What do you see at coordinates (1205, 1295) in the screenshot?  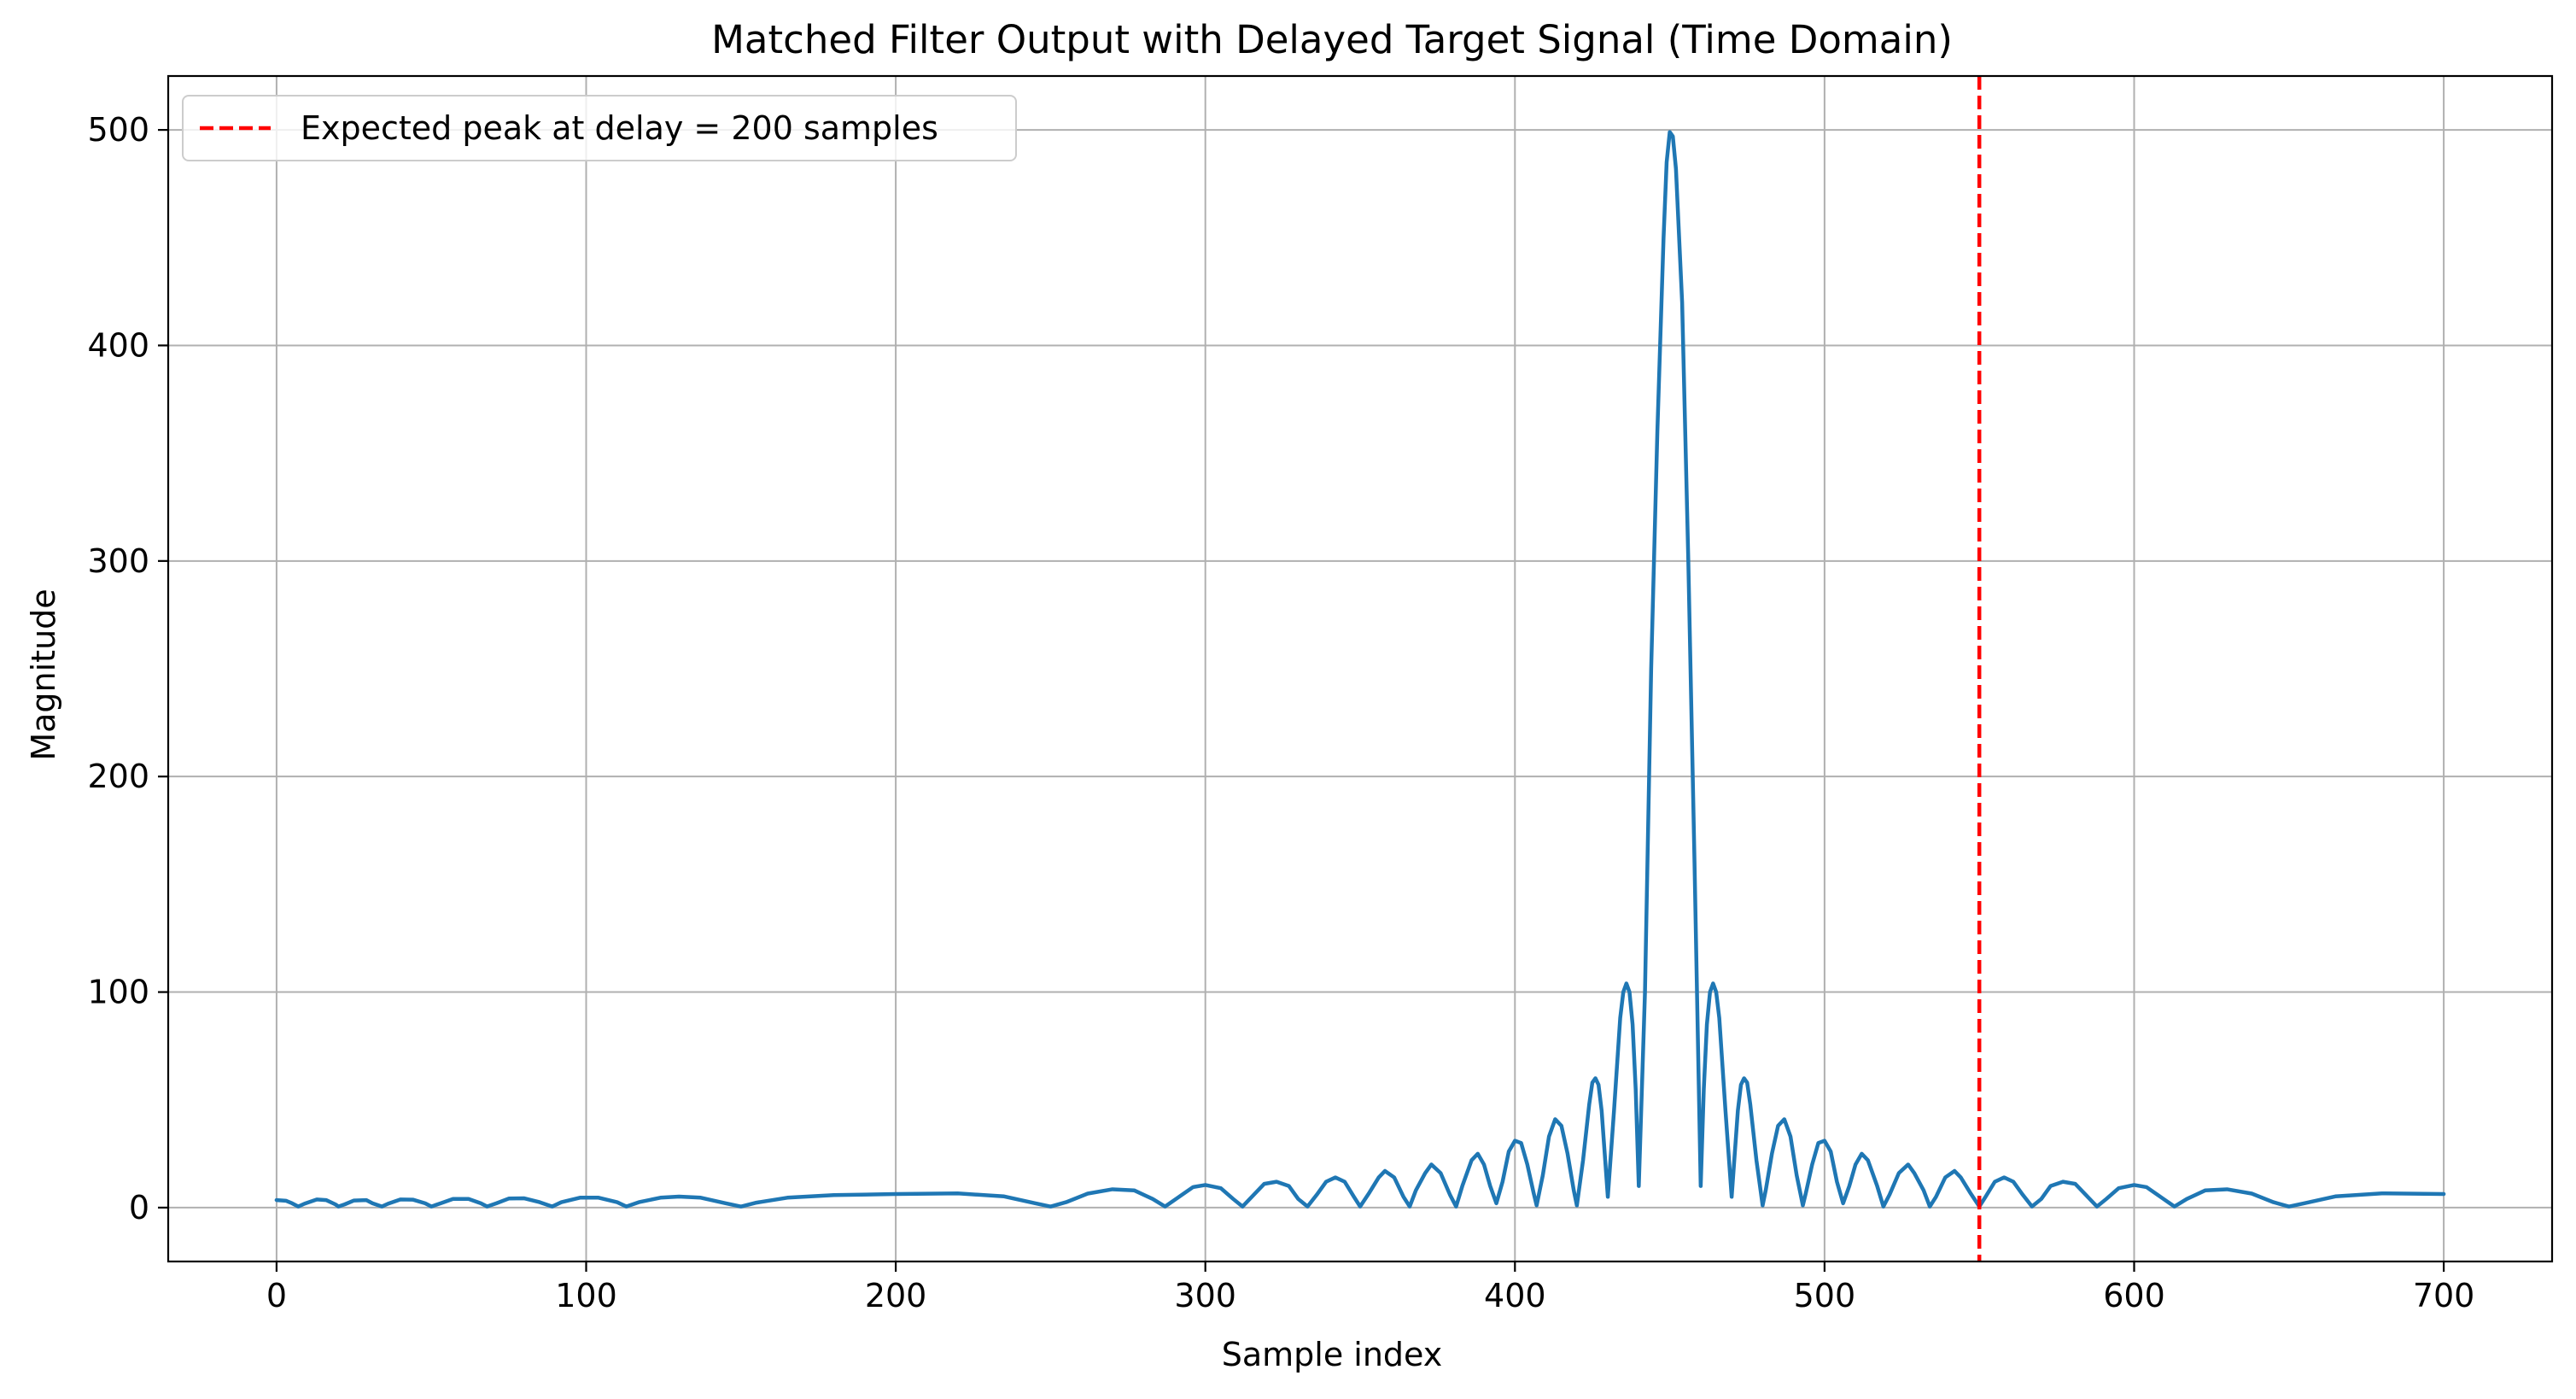 I see `x-tick-label: 300` at bounding box center [1205, 1295].